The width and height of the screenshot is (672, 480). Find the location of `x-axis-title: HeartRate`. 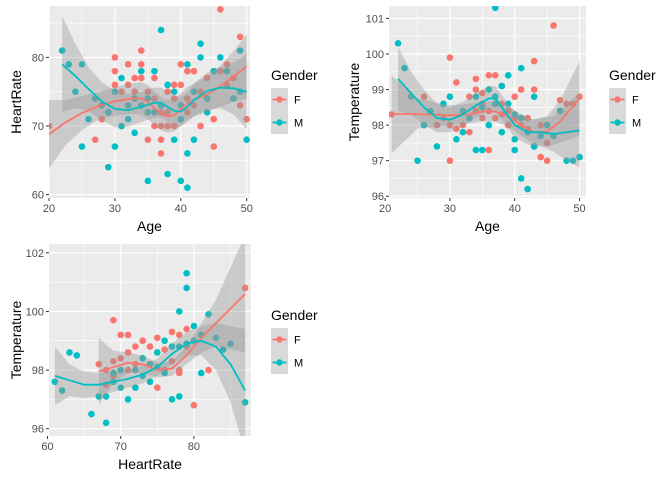

x-axis-title: HeartRate is located at coordinates (150, 464).